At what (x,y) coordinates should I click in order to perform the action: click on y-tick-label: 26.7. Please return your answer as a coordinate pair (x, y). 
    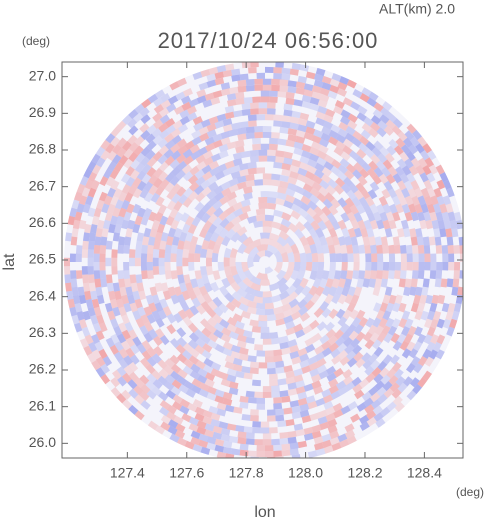
    Looking at the image, I should click on (42, 185).